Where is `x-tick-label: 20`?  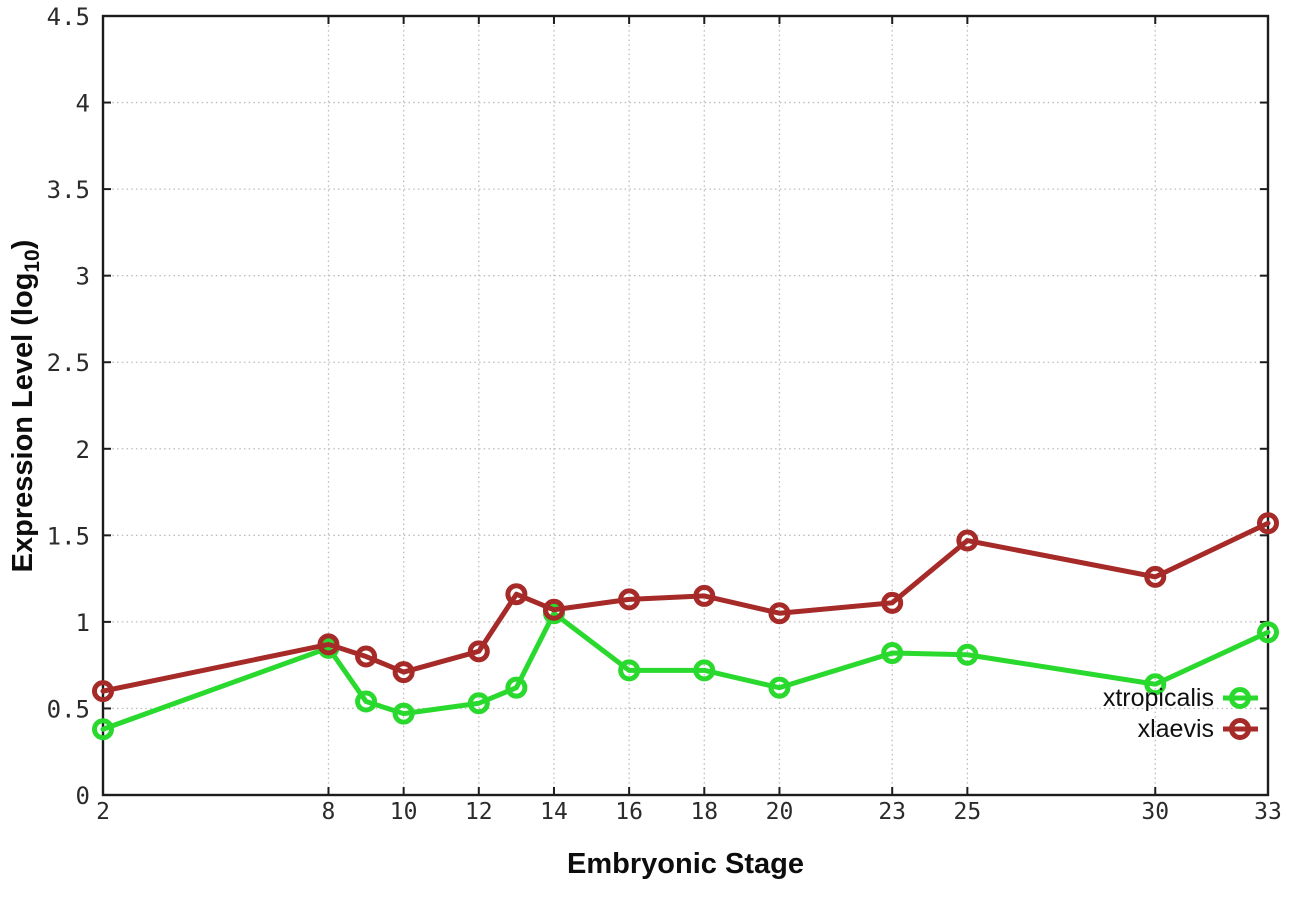 x-tick-label: 20 is located at coordinates (780, 812).